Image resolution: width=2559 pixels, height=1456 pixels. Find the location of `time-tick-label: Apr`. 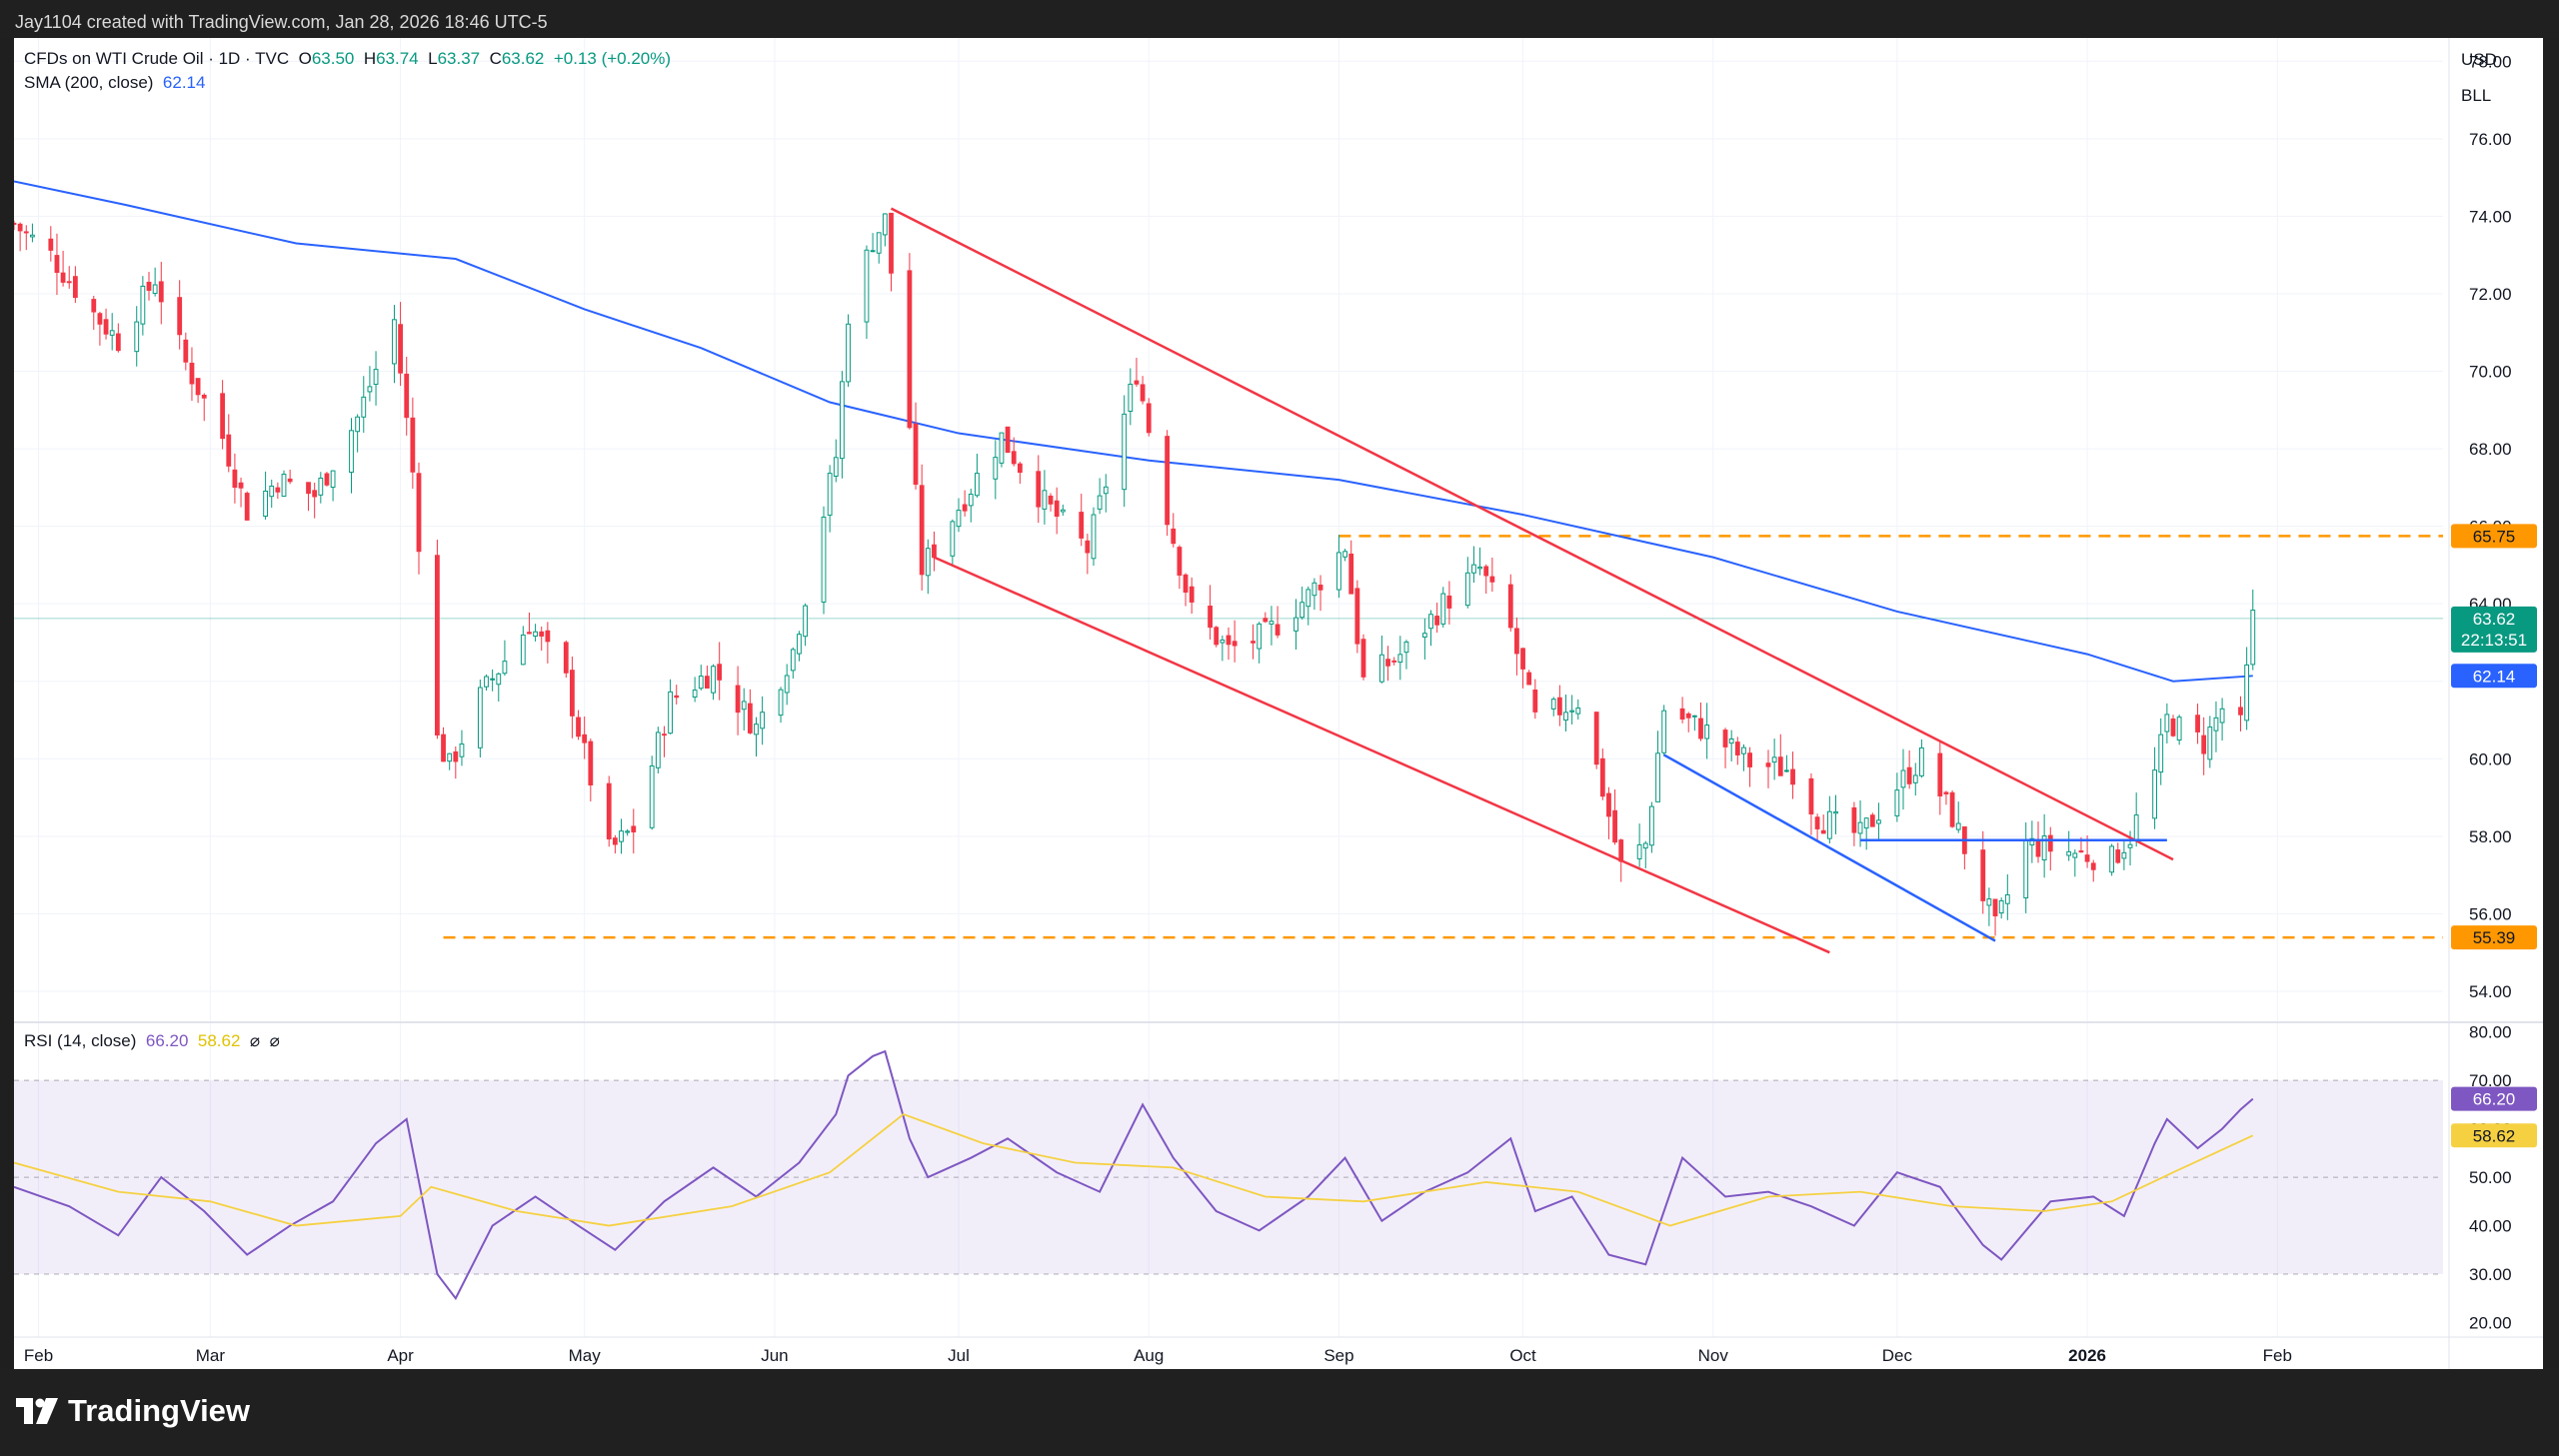

time-tick-label: Apr is located at coordinates (400, 1356).